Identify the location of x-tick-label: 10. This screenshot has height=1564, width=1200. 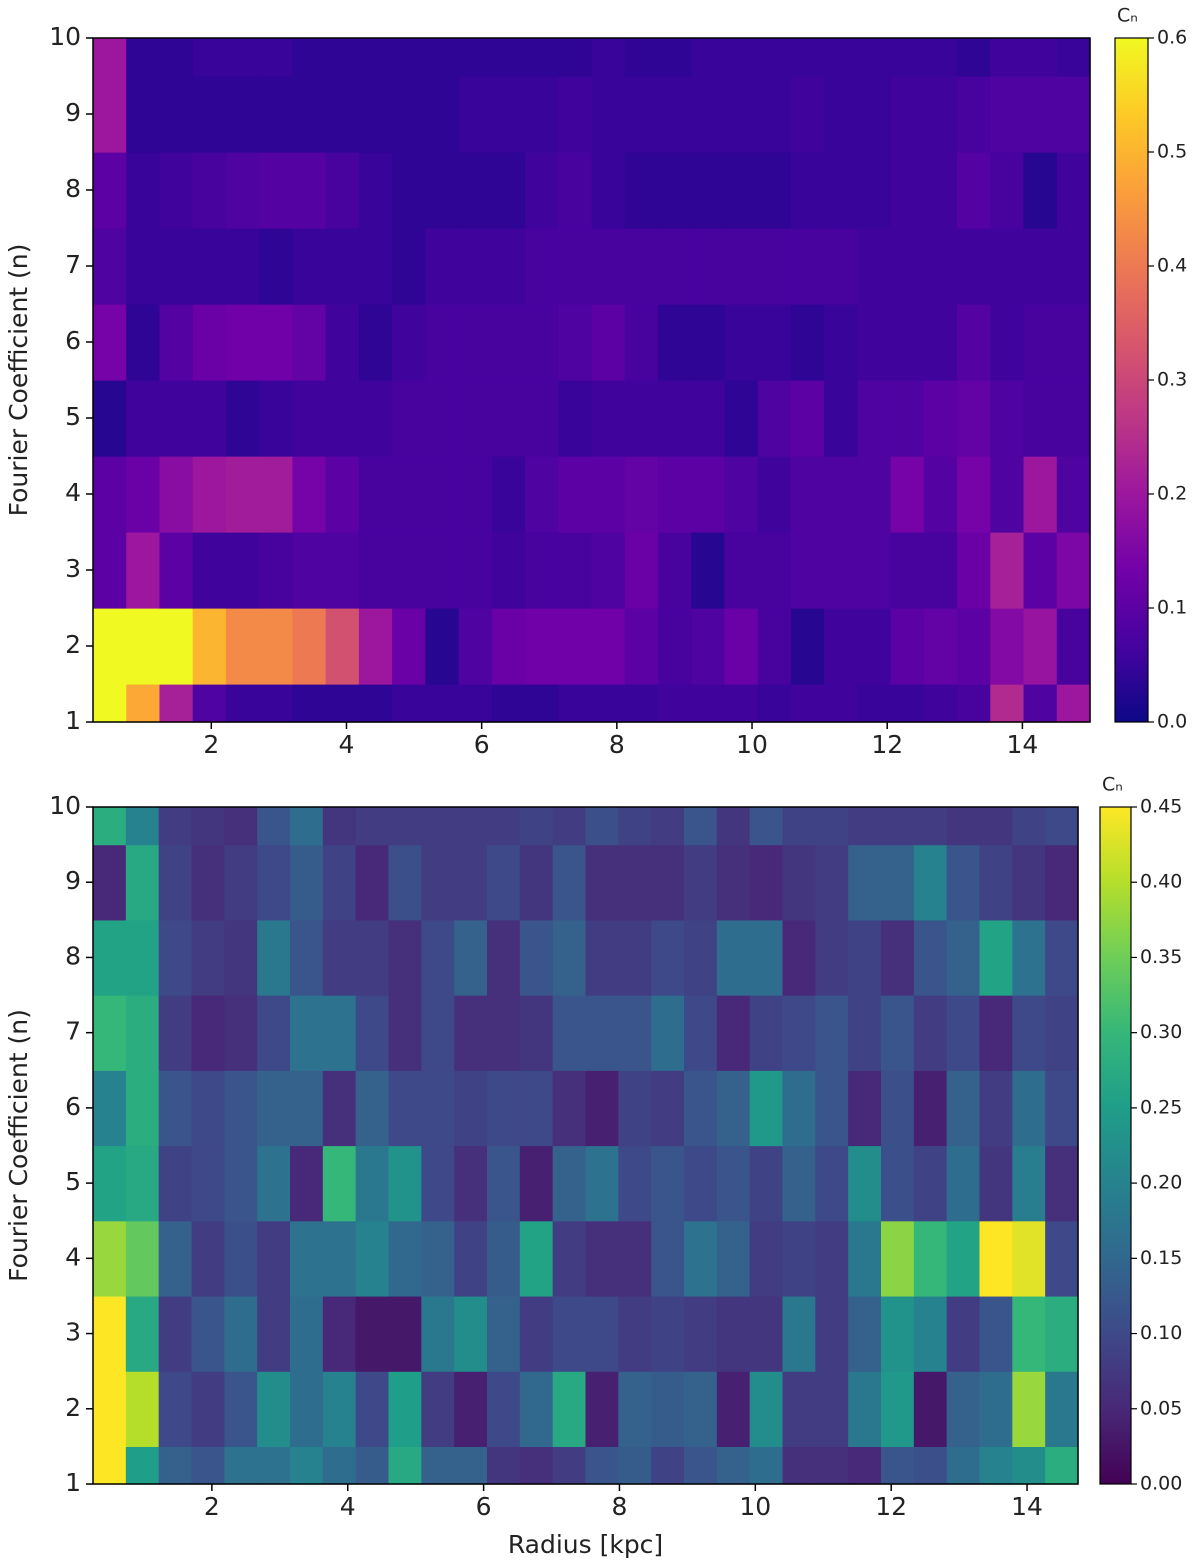
(752, 744).